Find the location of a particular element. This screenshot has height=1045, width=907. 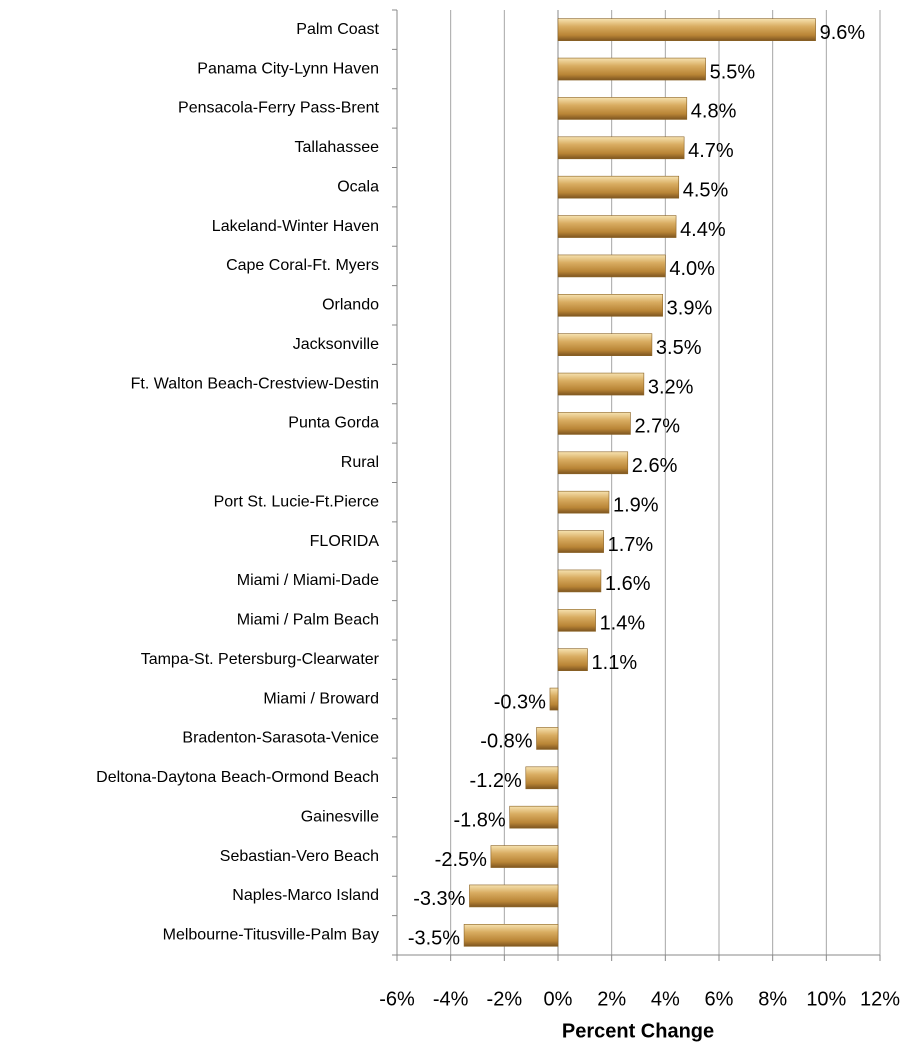

x-tick-label: 8% is located at coordinates (772, 999).